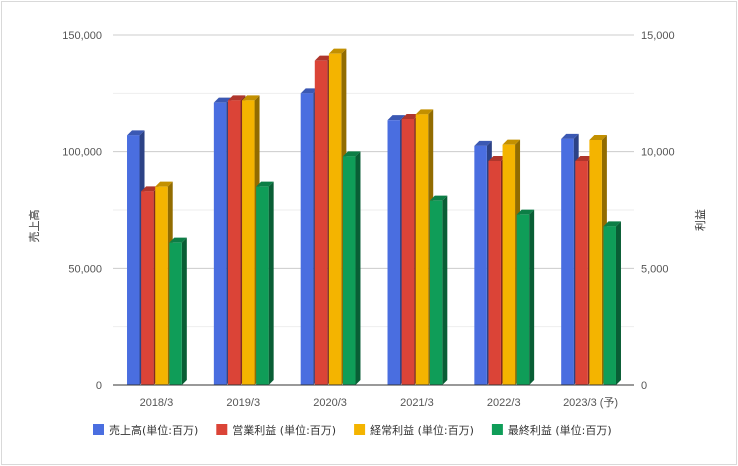  Describe the element at coordinates (658, 211) in the screenshot. I see `right-axis-ticks: 0 5,000 10,000 15,000` at that location.